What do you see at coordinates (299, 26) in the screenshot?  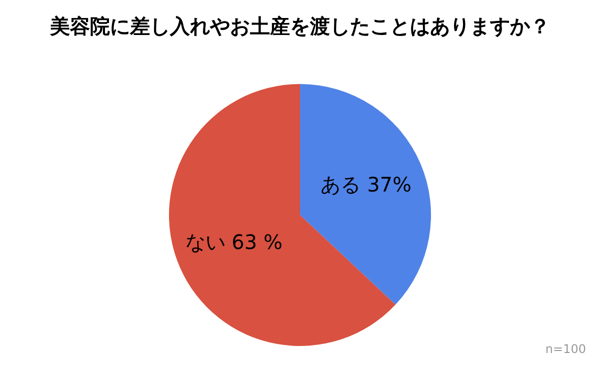 I see `chart-title: 美容院に差し入れやお土産を渡したことはありますか？` at bounding box center [299, 26].